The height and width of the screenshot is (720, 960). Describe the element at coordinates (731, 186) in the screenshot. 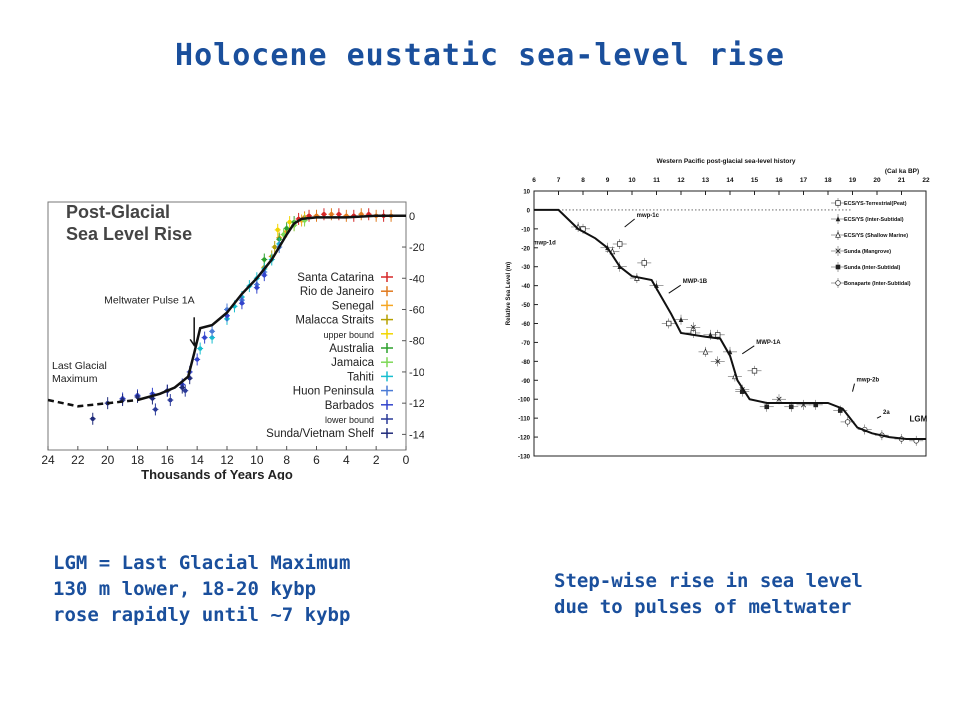

I see `x-tick-labels: 6 7 8 9 10 11 12 13 14 15 16 17 18 19 20 21 22` at that location.